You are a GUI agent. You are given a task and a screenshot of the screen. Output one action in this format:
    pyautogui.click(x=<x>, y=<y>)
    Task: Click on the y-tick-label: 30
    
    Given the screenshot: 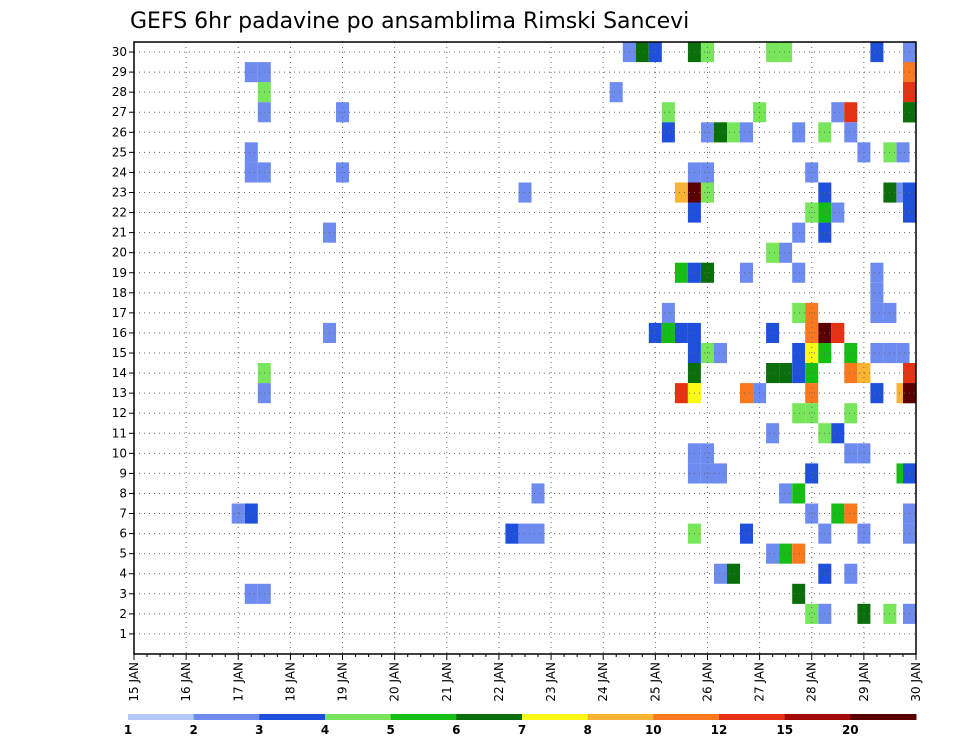 What is the action you would take?
    pyautogui.click(x=119, y=52)
    